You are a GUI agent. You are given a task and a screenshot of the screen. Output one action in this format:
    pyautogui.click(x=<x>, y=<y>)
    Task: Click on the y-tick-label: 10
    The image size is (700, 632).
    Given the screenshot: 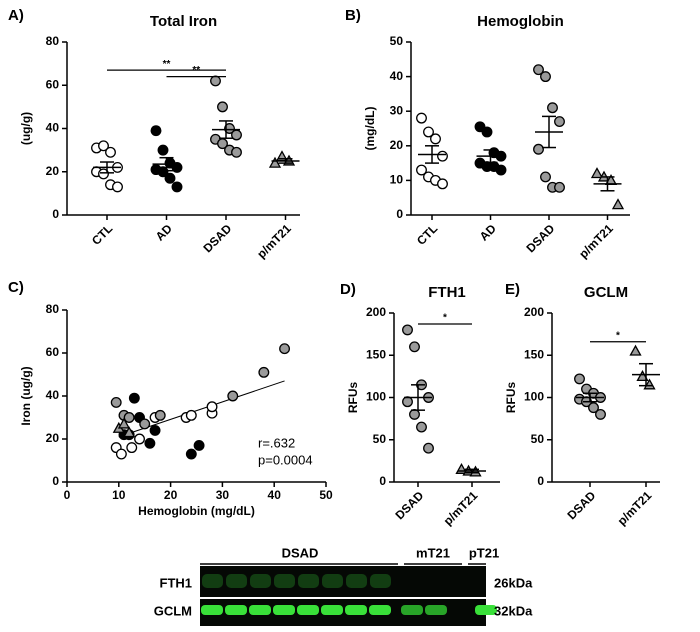 What is the action you would take?
    pyautogui.click(x=397, y=180)
    